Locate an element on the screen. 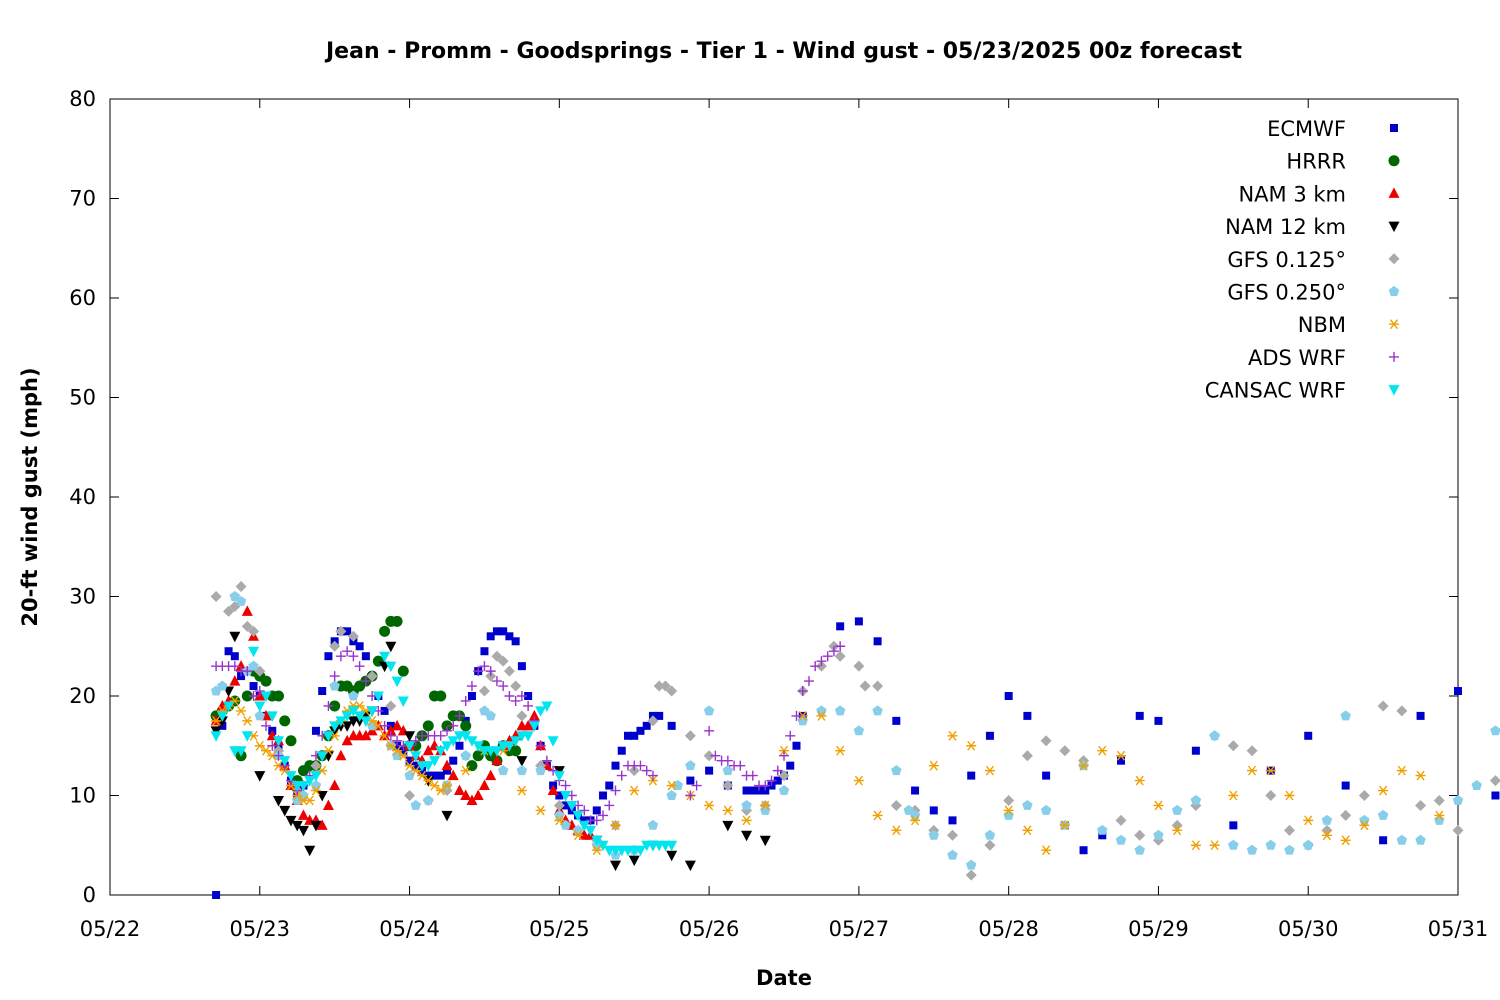 The height and width of the screenshot is (1000, 1500). legend-label: NAM 3 km is located at coordinates (1292, 194).